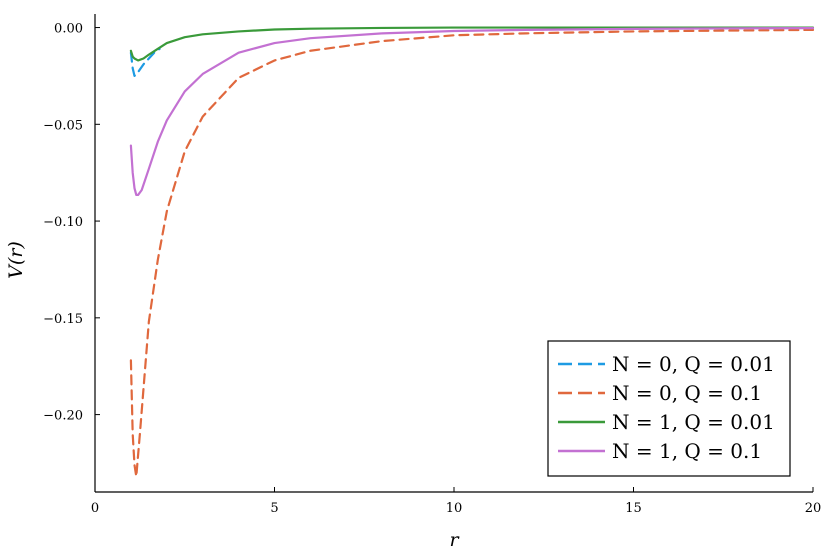 This screenshot has height=554, width=830. Describe the element at coordinates (687, 393) in the screenshot. I see `legend-label: N = 0, Q = 0.1` at that location.